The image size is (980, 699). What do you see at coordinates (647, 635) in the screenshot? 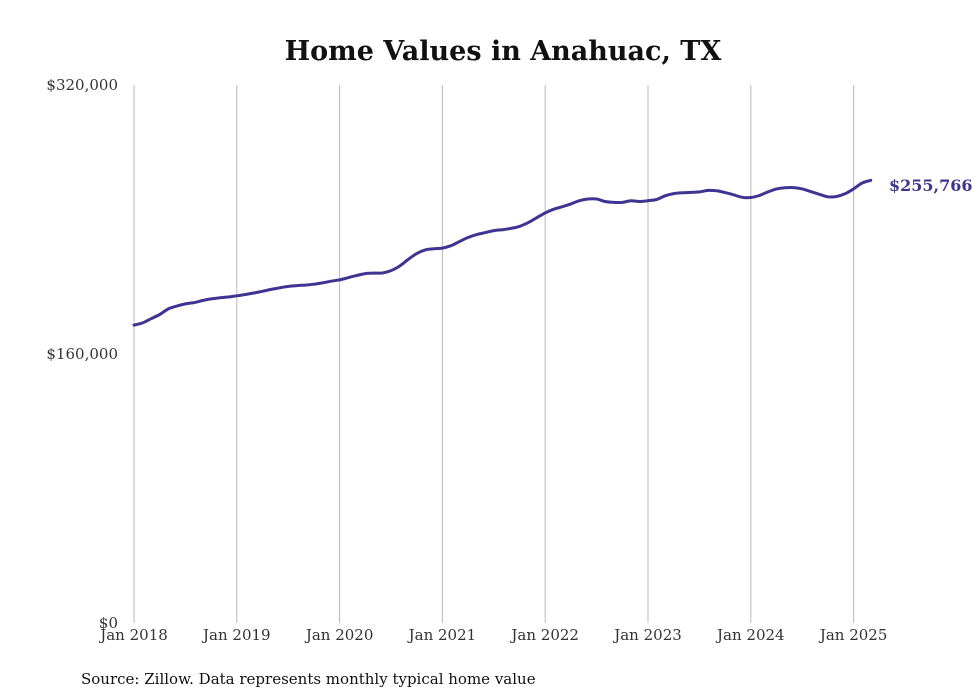
I see `x-tick-label: Jan 2023` at bounding box center [647, 635].